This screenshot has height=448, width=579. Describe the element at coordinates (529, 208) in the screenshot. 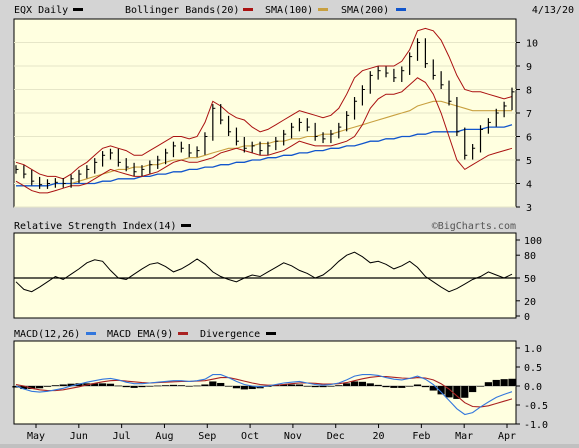

I see `price-tick-label: 3` at that location.